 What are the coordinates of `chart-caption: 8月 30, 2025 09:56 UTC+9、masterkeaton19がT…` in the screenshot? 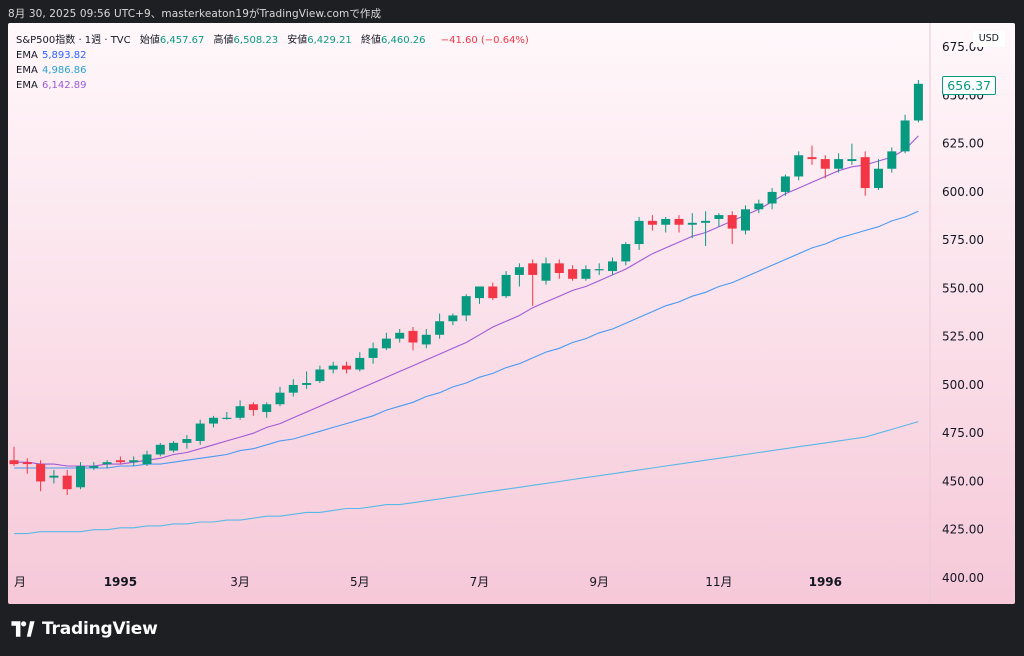 It's located at (195, 14).